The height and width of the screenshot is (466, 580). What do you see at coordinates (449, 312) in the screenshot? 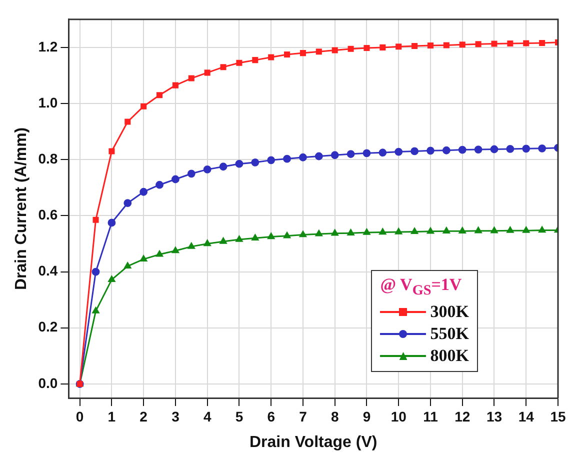
I see `legend-label: 300K` at bounding box center [449, 312].